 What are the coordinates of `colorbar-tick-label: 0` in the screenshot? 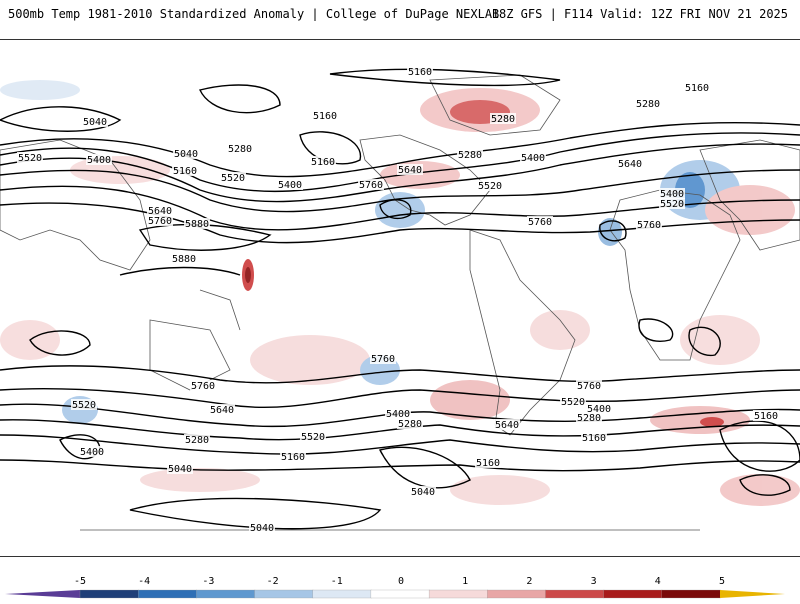 It's located at (401, 581).